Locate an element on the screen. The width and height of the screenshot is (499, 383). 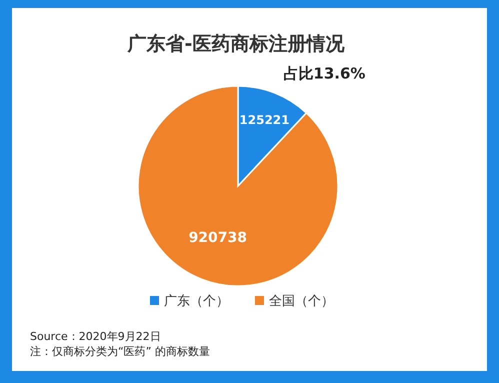
legend-label: 全国（个） is located at coordinates (301, 301).